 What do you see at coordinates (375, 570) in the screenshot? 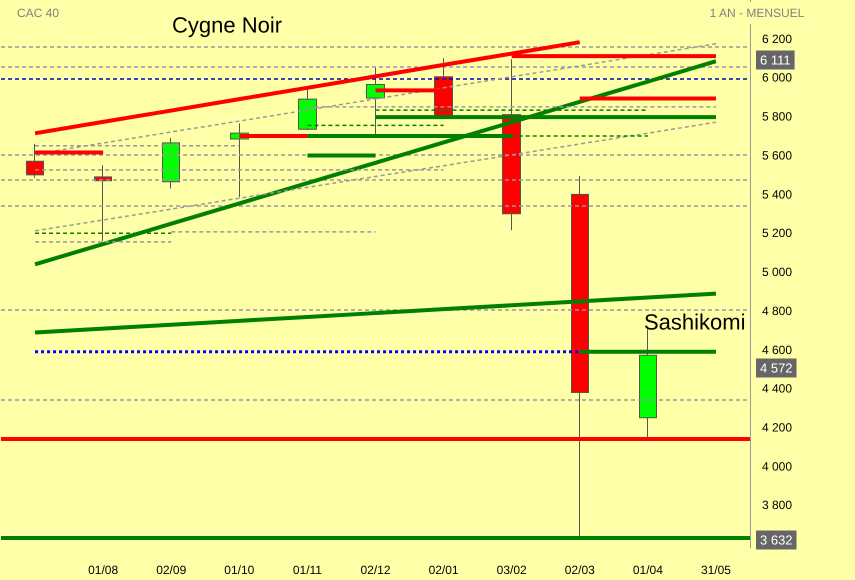
I see `x-tick-label: 02/12` at bounding box center [375, 570].